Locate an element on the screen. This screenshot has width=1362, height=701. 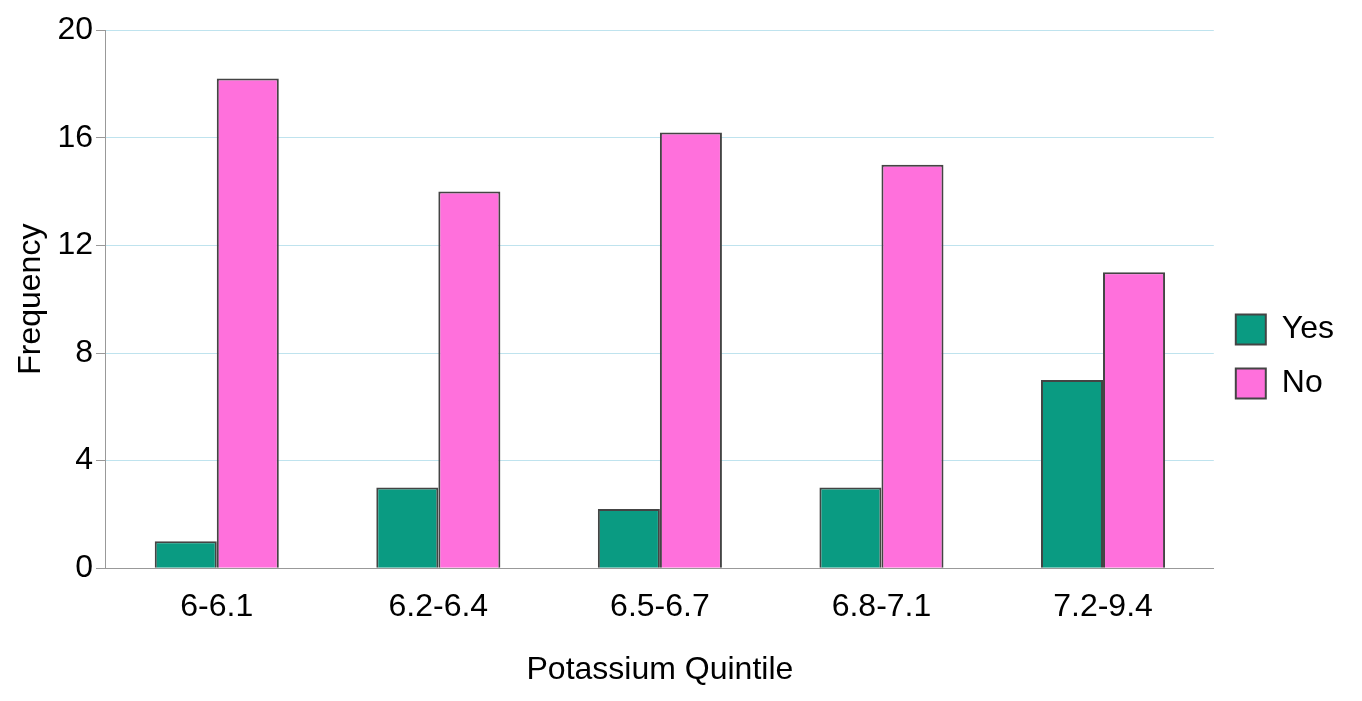
legend-label: Yes is located at coordinates (1307, 327).